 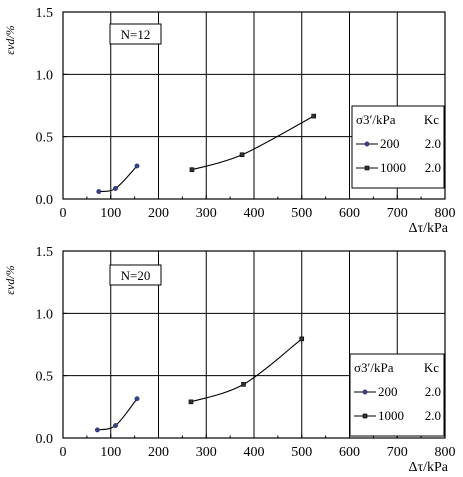 I want to click on annotation-label: N=12, so click(x=136, y=34).